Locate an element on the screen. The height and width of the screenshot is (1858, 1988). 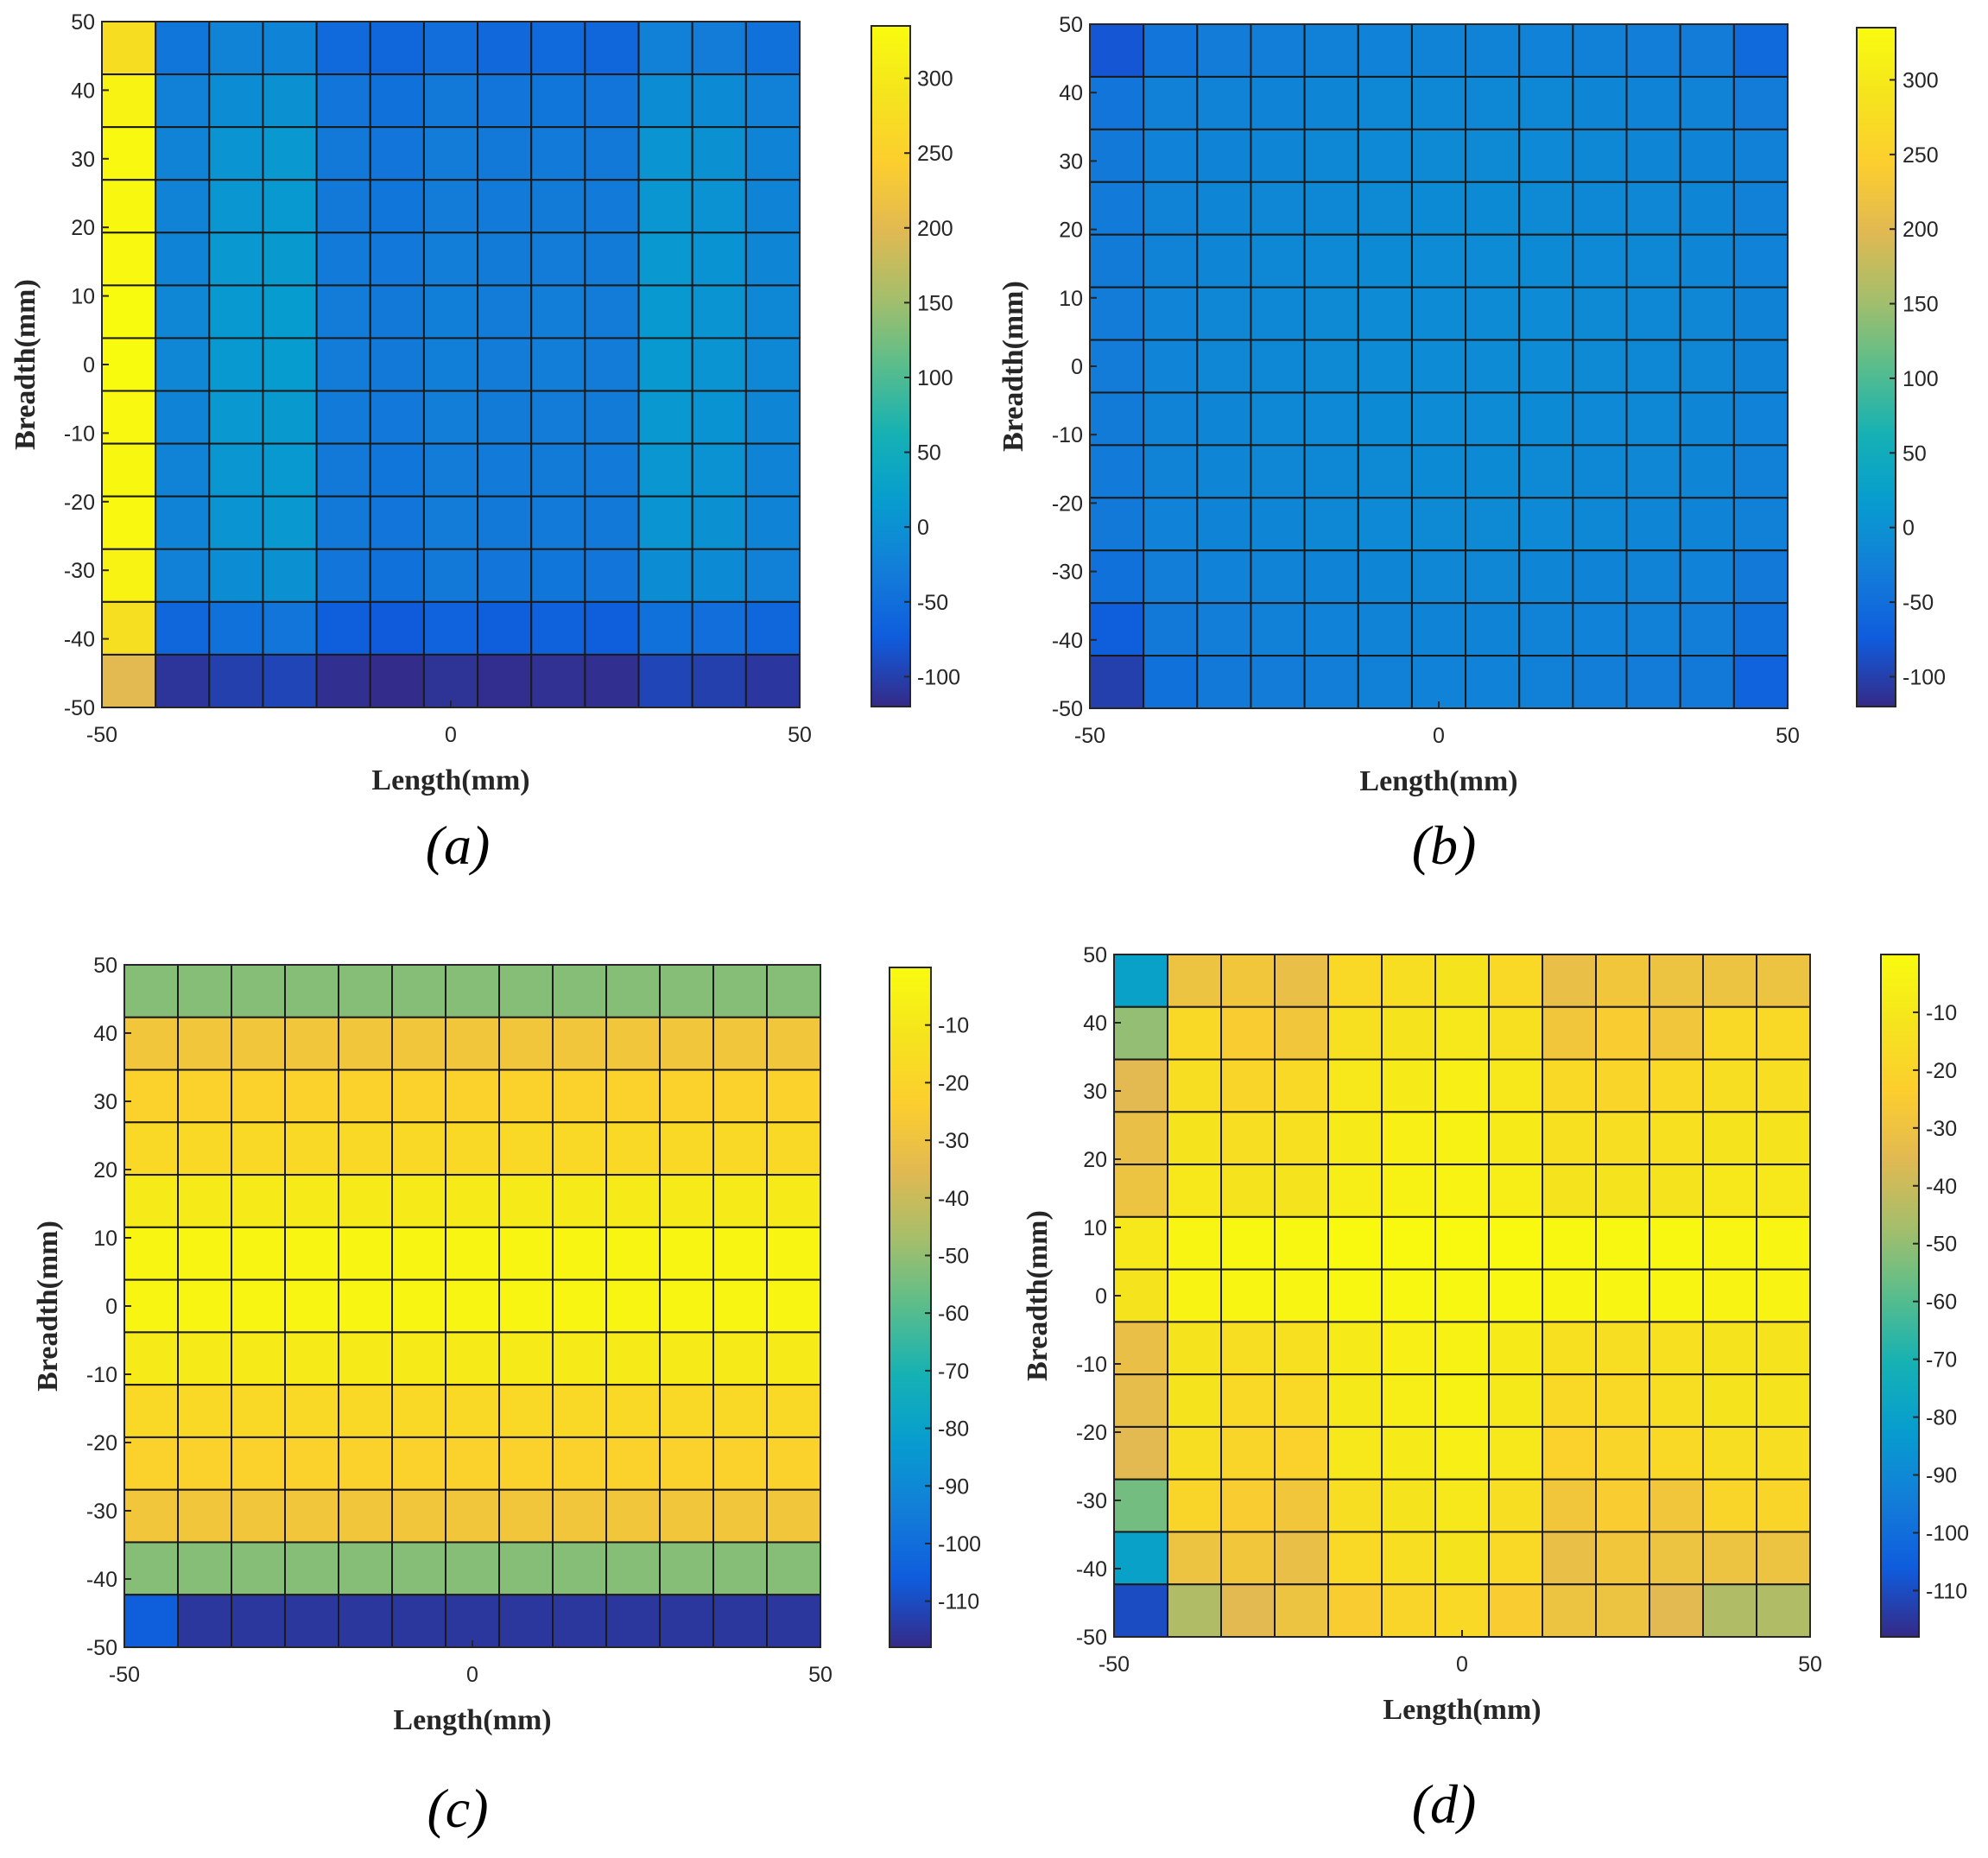
colorbar-gradient is located at coordinates (1900, 1296).